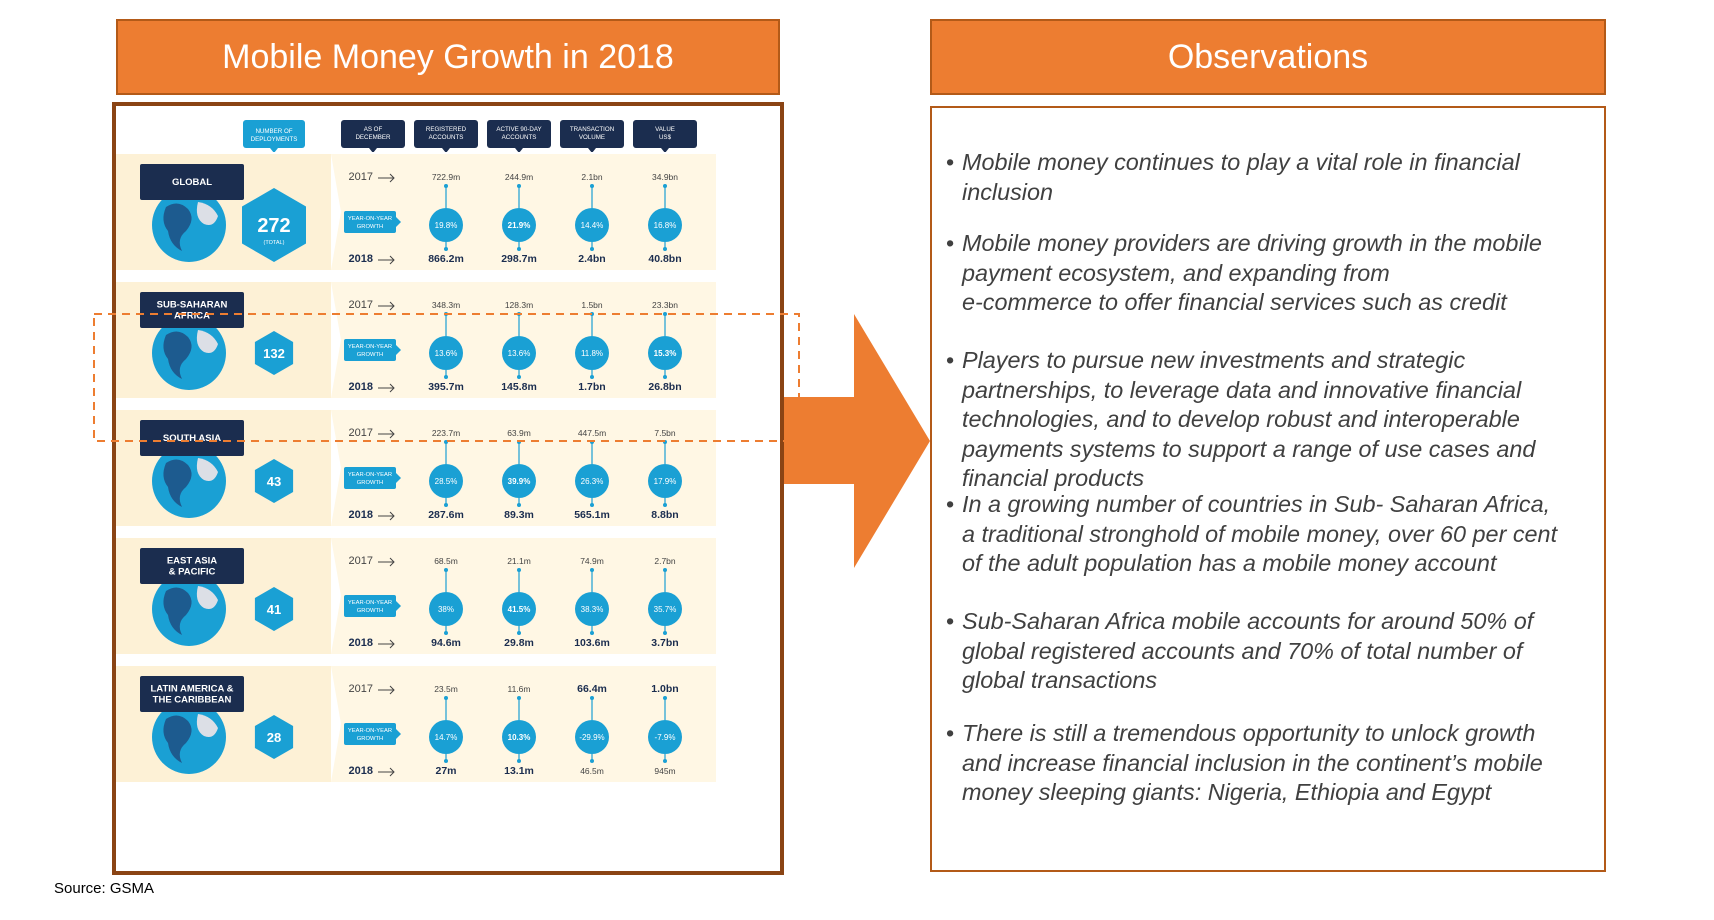  Describe the element at coordinates (192, 438) in the screenshot. I see `region-name: SOUTH ASIA` at that location.